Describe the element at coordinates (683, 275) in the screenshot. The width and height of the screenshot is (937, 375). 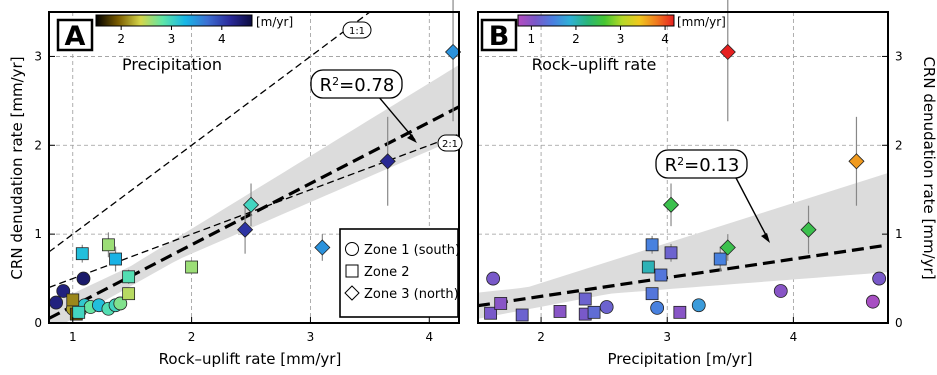
I see `panel-b-regression-line` at that location.